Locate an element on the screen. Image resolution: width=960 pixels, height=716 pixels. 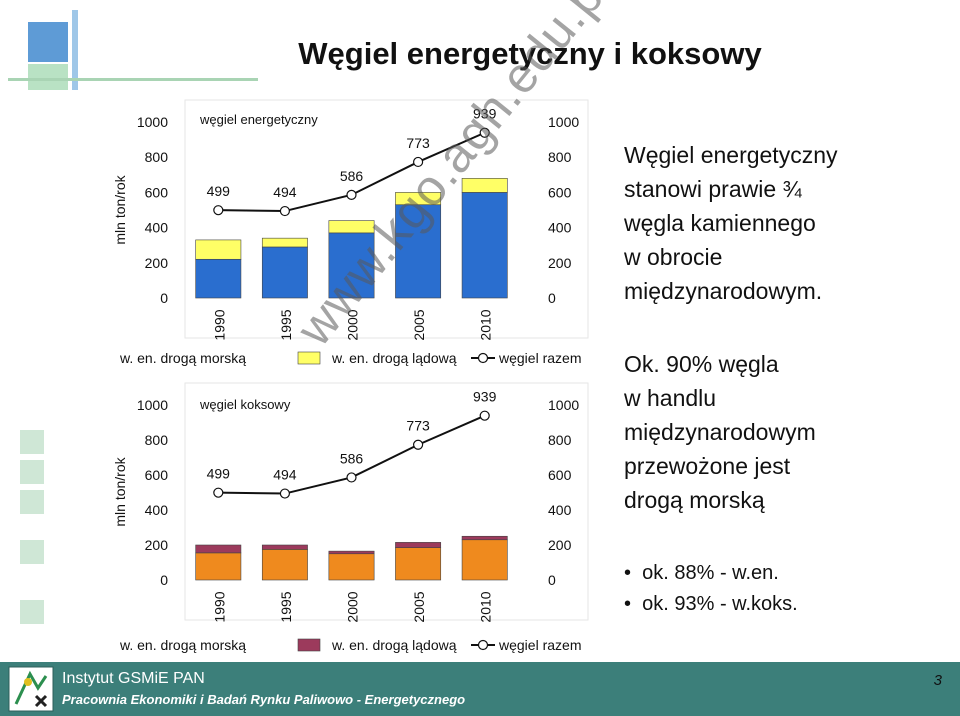
text-line: Ok. 90% węgla is located at coordinates (701, 364).